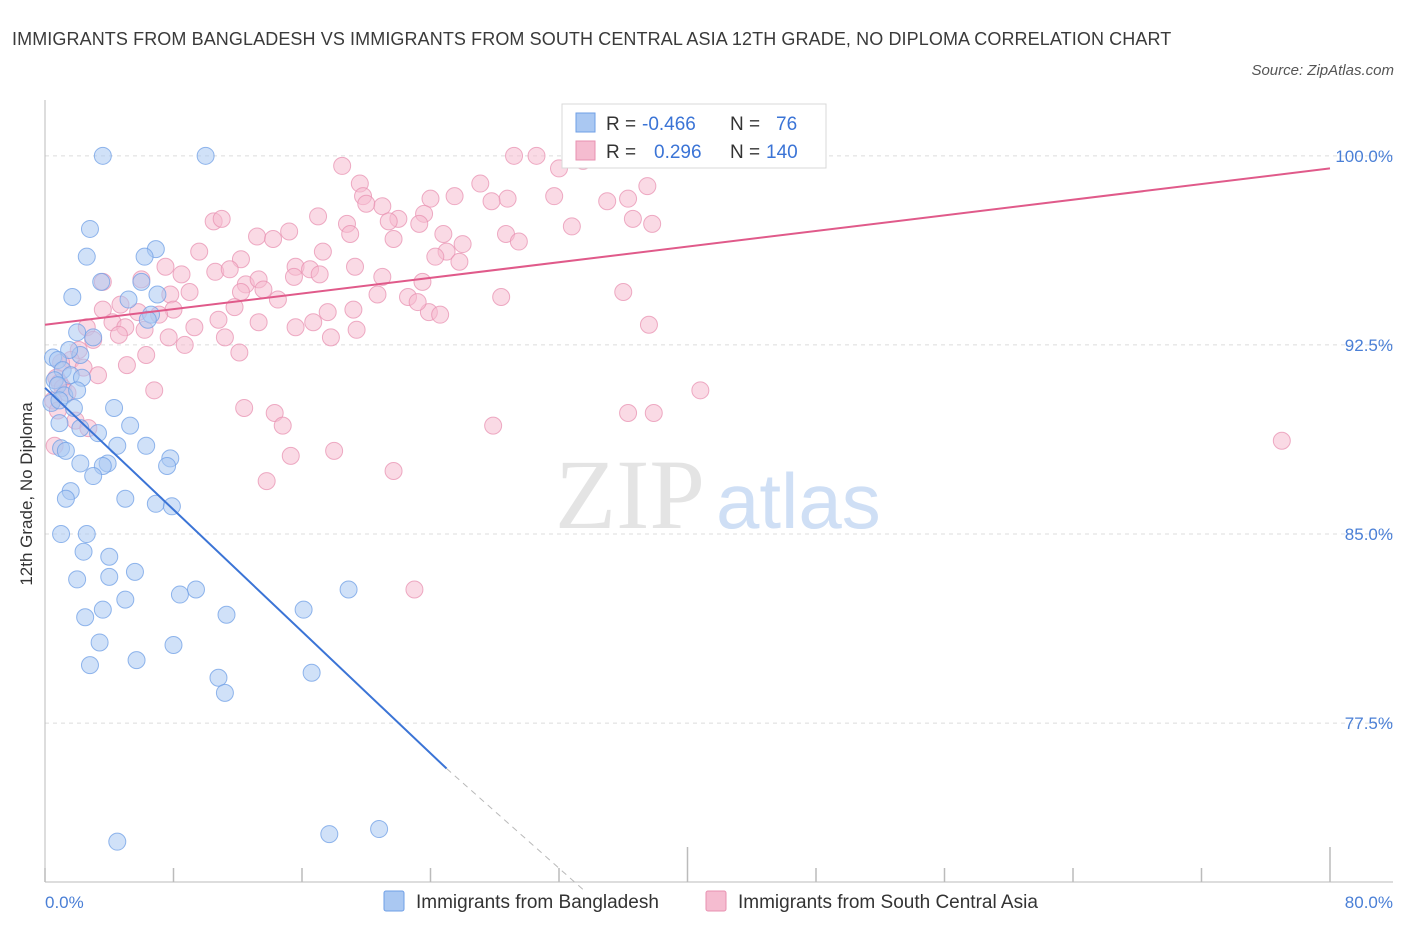  Describe the element at coordinates (694, 136) in the screenshot. I see `legend-box` at that location.